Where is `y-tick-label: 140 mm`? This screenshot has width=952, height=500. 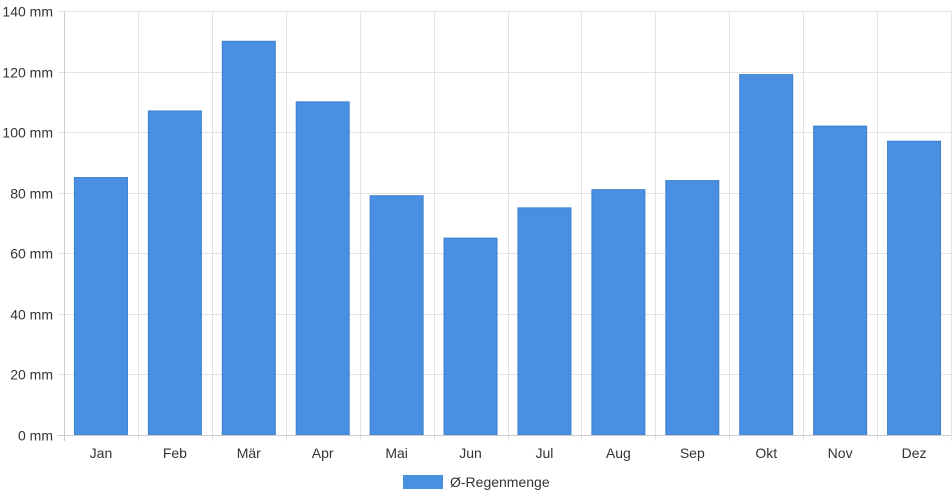
y-tick-label: 140 mm is located at coordinates (27, 12).